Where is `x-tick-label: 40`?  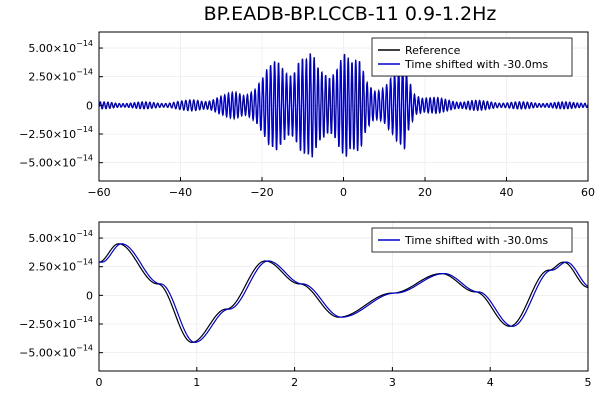 x-tick-label: 40 is located at coordinates (507, 192).